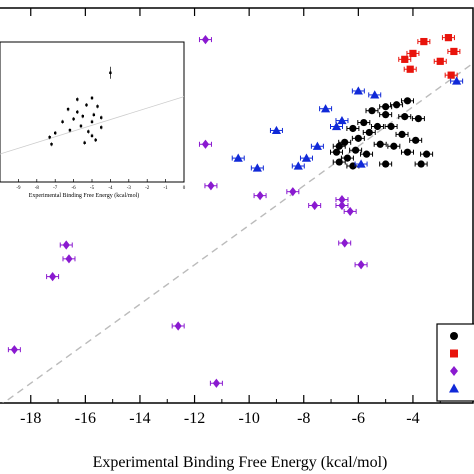 Image resolution: width=474 pixels, height=474 pixels. Describe the element at coordinates (92, 188) in the screenshot. I see `inset-x-tick-label: -5` at that location.